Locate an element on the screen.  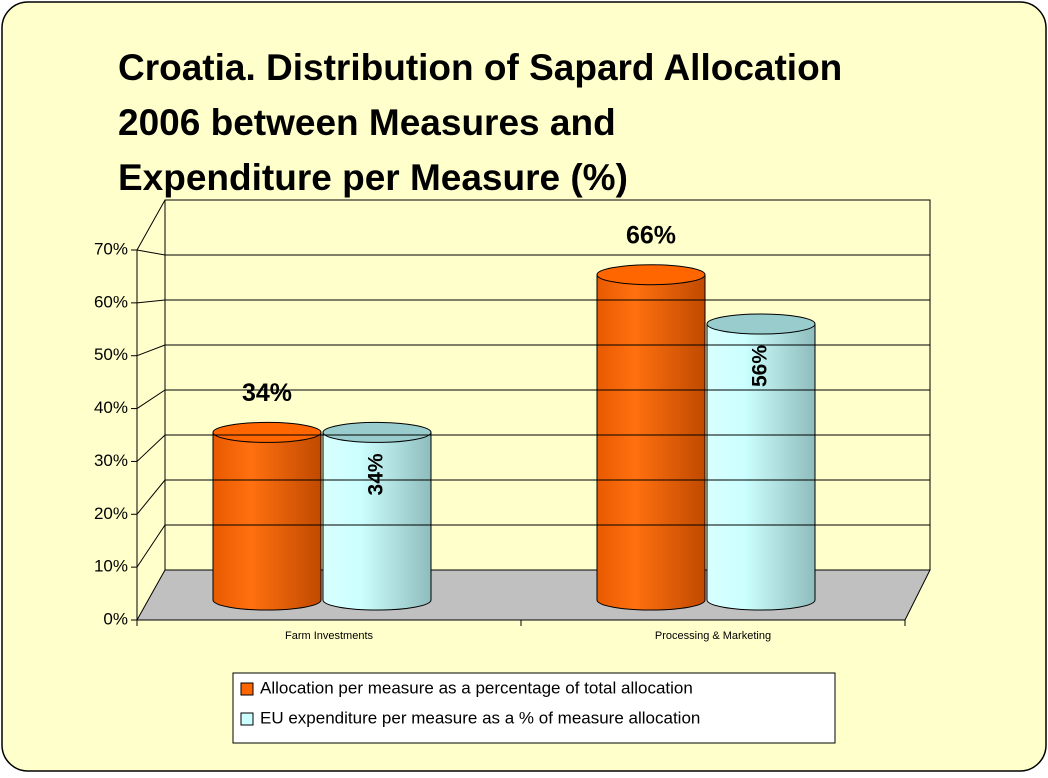
legend is located at coordinates (534, 708).